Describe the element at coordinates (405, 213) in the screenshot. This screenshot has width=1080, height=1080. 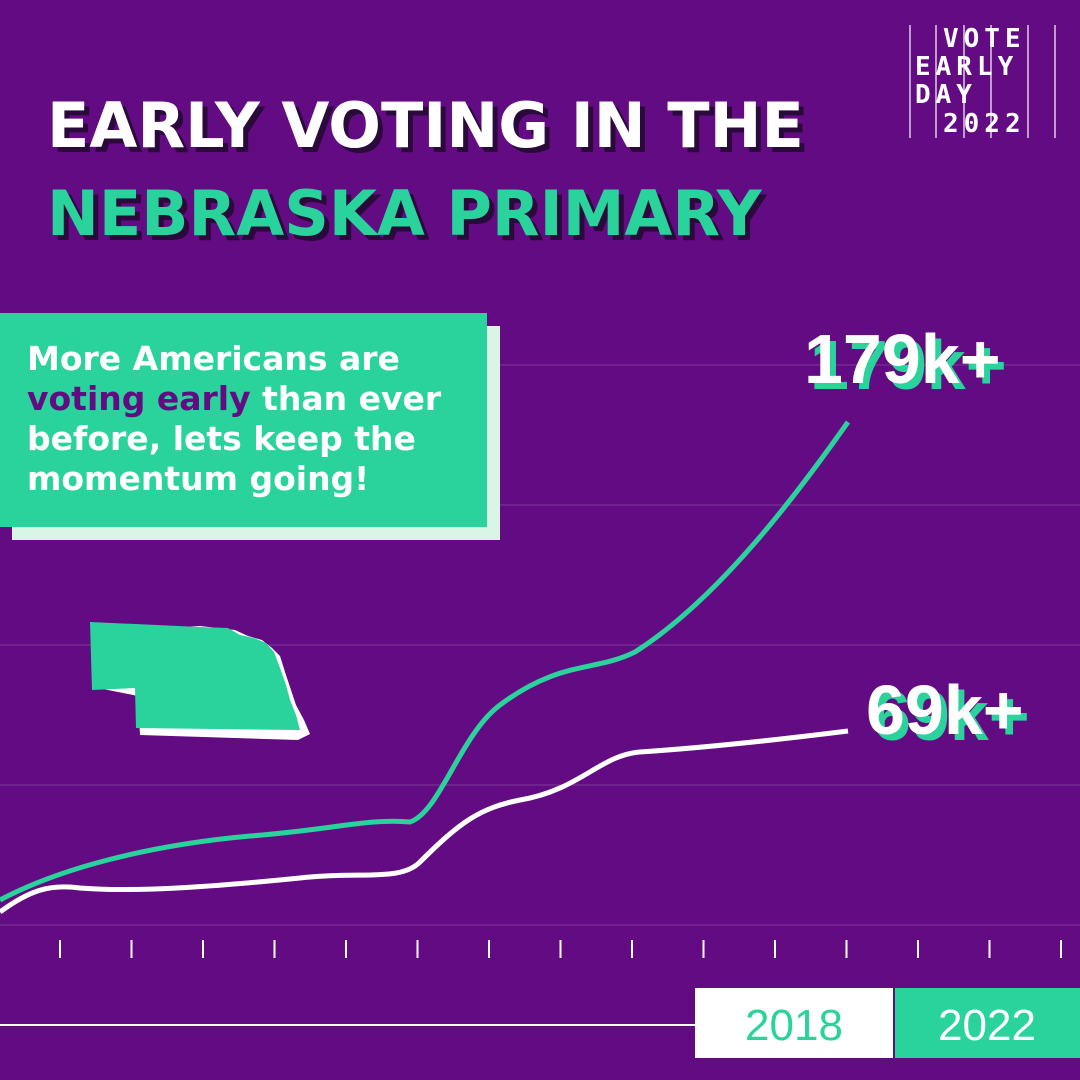
I see `title-line: NEBRASKA PRIMARY` at that location.